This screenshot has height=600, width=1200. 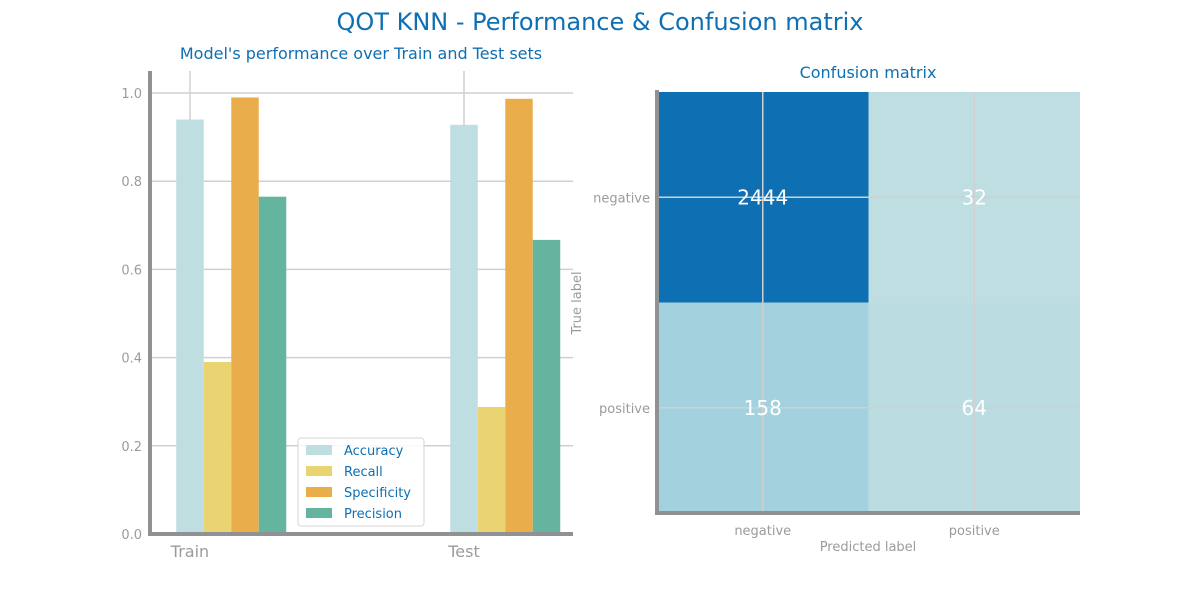 I want to click on bar-y-tick-label: 0.8, so click(x=131, y=182).